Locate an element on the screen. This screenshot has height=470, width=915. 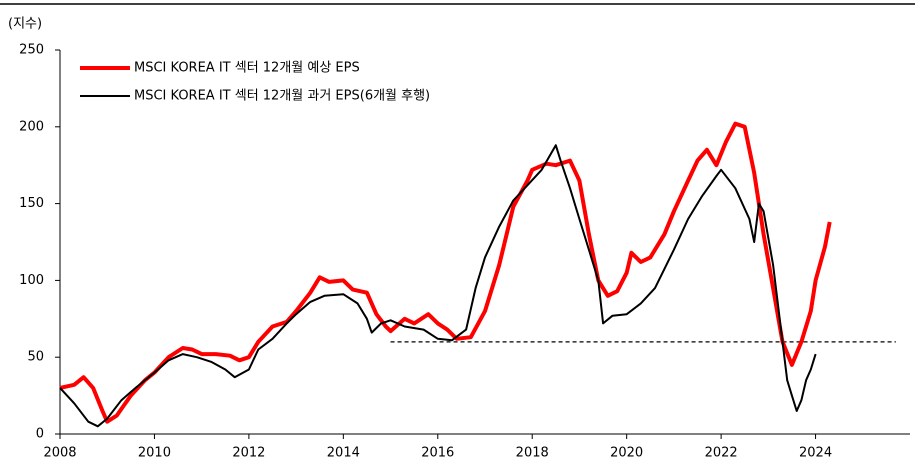
y-tick-label: 150 is located at coordinates (31, 203).